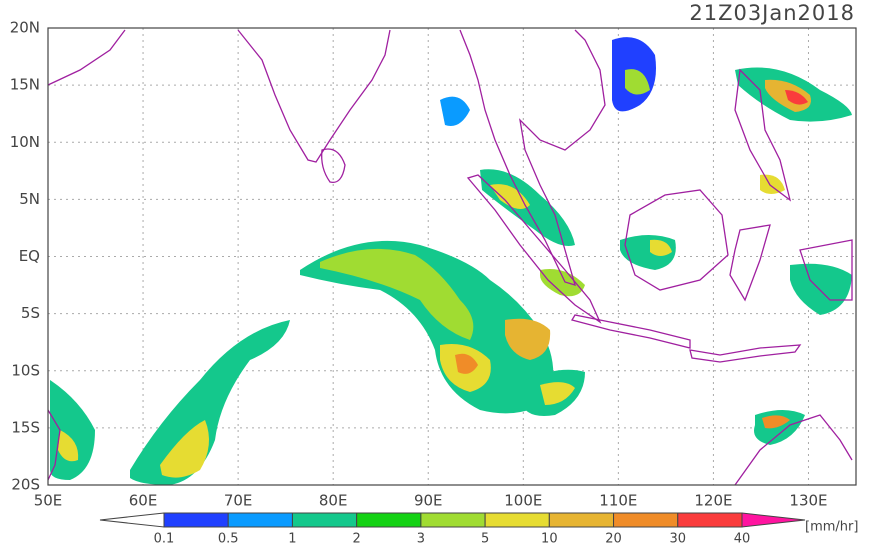  What do you see at coordinates (742, 538) in the screenshot?
I see `colorbar-label: 40` at bounding box center [742, 538].